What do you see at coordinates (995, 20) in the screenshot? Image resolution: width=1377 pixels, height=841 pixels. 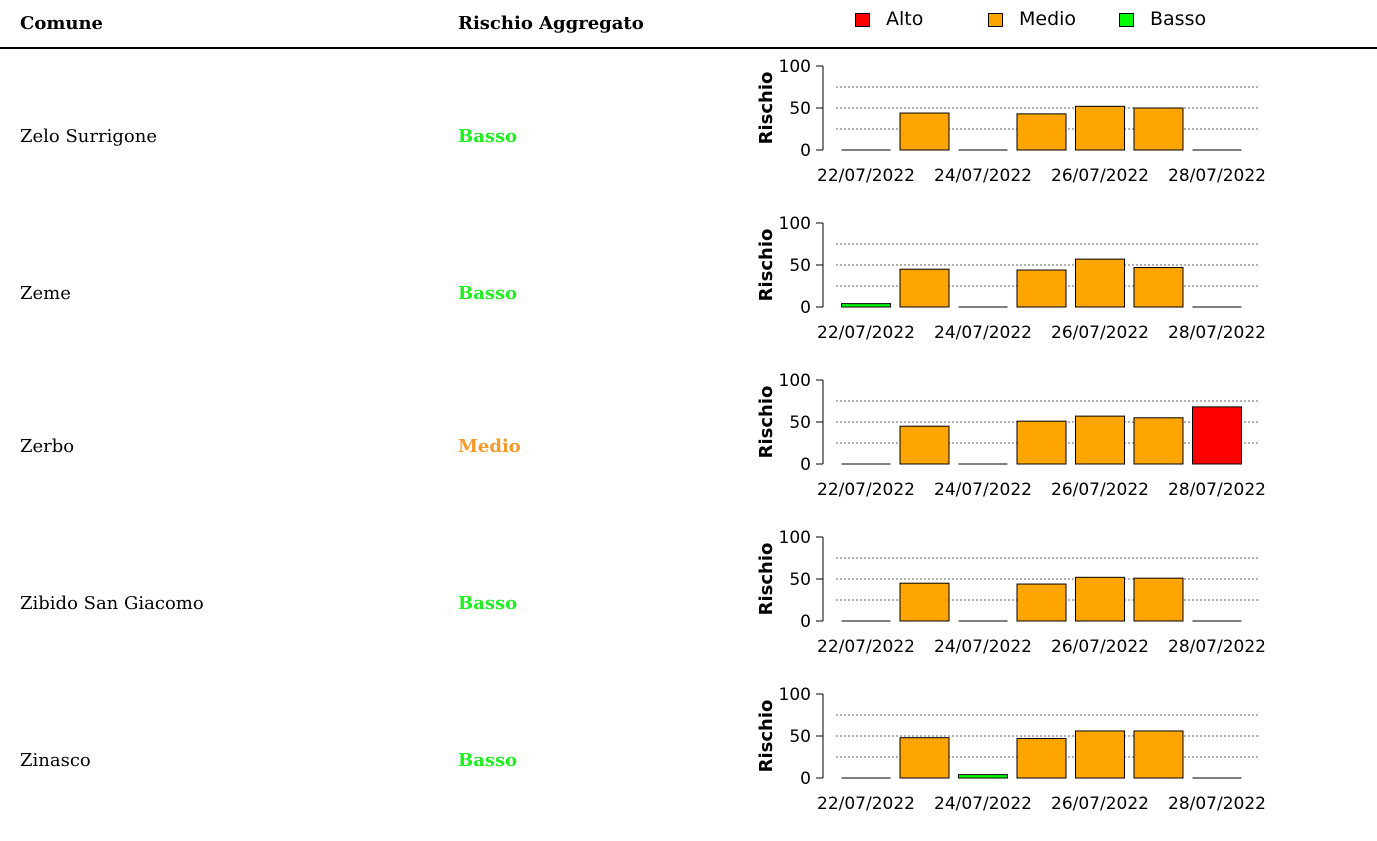 I see `legend-swatch-medio` at bounding box center [995, 20].